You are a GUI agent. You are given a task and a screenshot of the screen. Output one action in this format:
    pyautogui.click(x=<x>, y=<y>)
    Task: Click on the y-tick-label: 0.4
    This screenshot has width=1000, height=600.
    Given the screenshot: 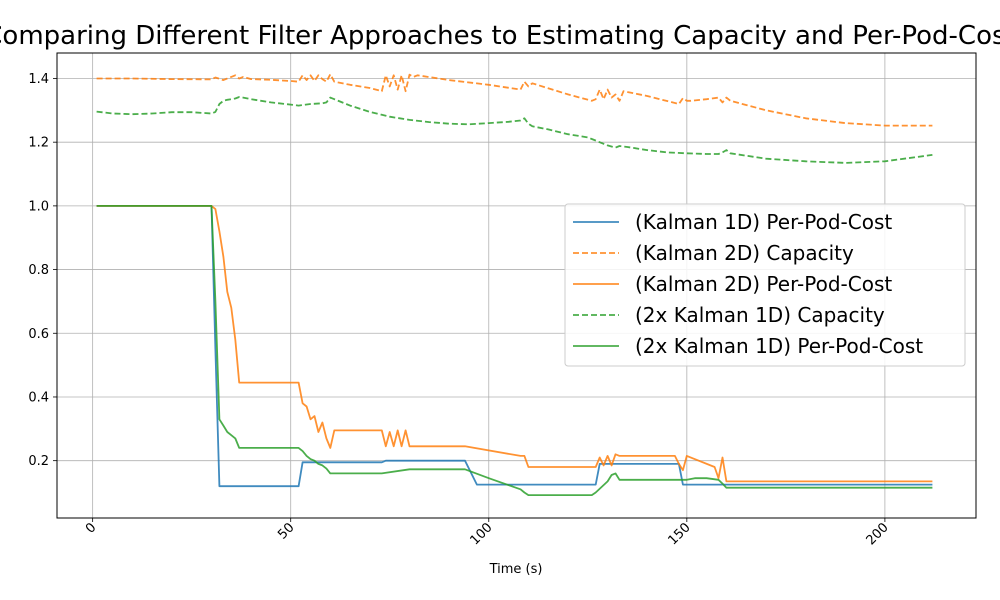 What is the action you would take?
    pyautogui.click(x=38, y=397)
    